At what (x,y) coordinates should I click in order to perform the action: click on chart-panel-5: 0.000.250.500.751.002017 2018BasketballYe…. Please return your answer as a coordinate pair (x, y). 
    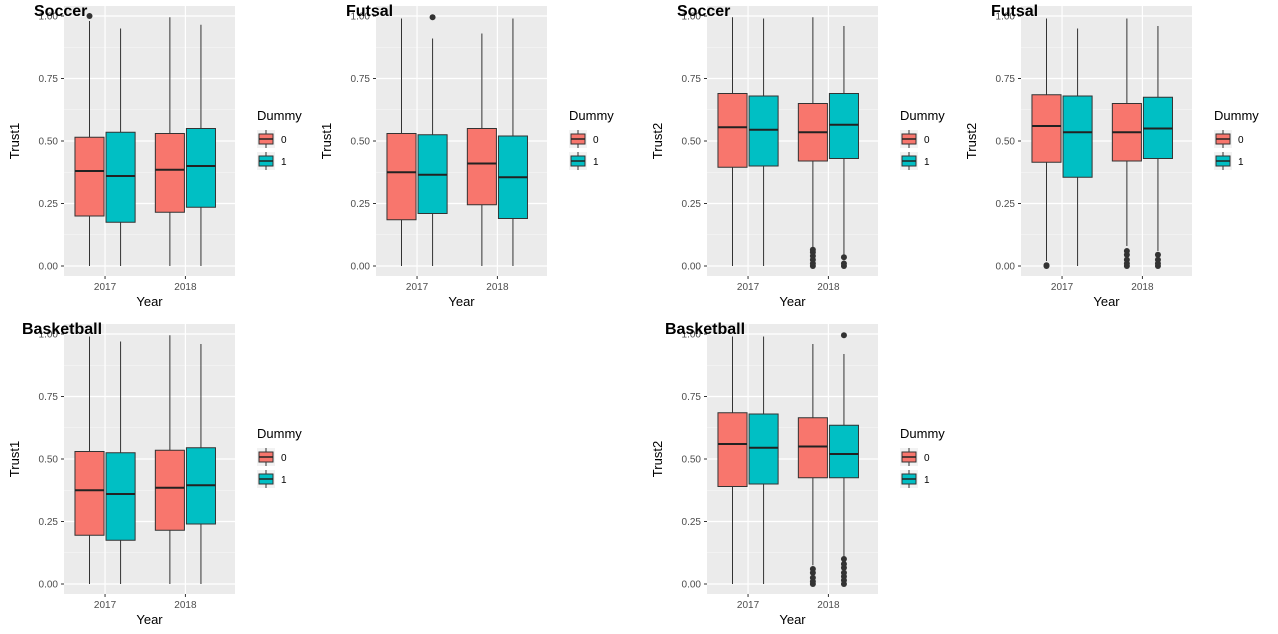
    Looking at the image, I should click on (154, 474).